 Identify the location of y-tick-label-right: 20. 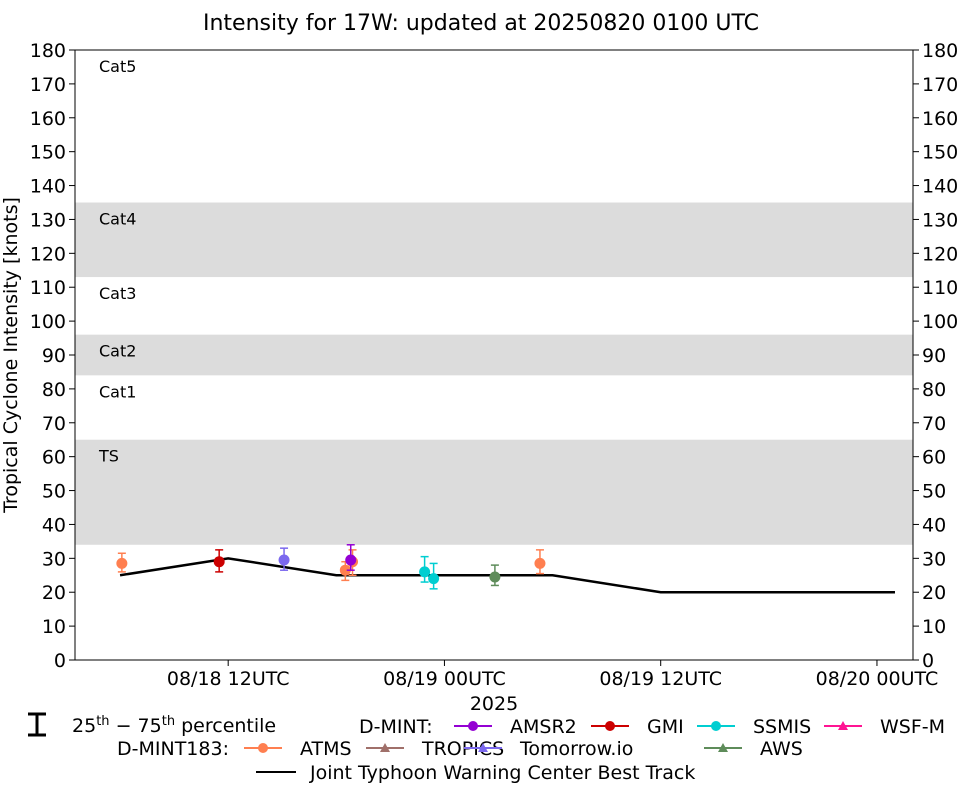
(934, 593).